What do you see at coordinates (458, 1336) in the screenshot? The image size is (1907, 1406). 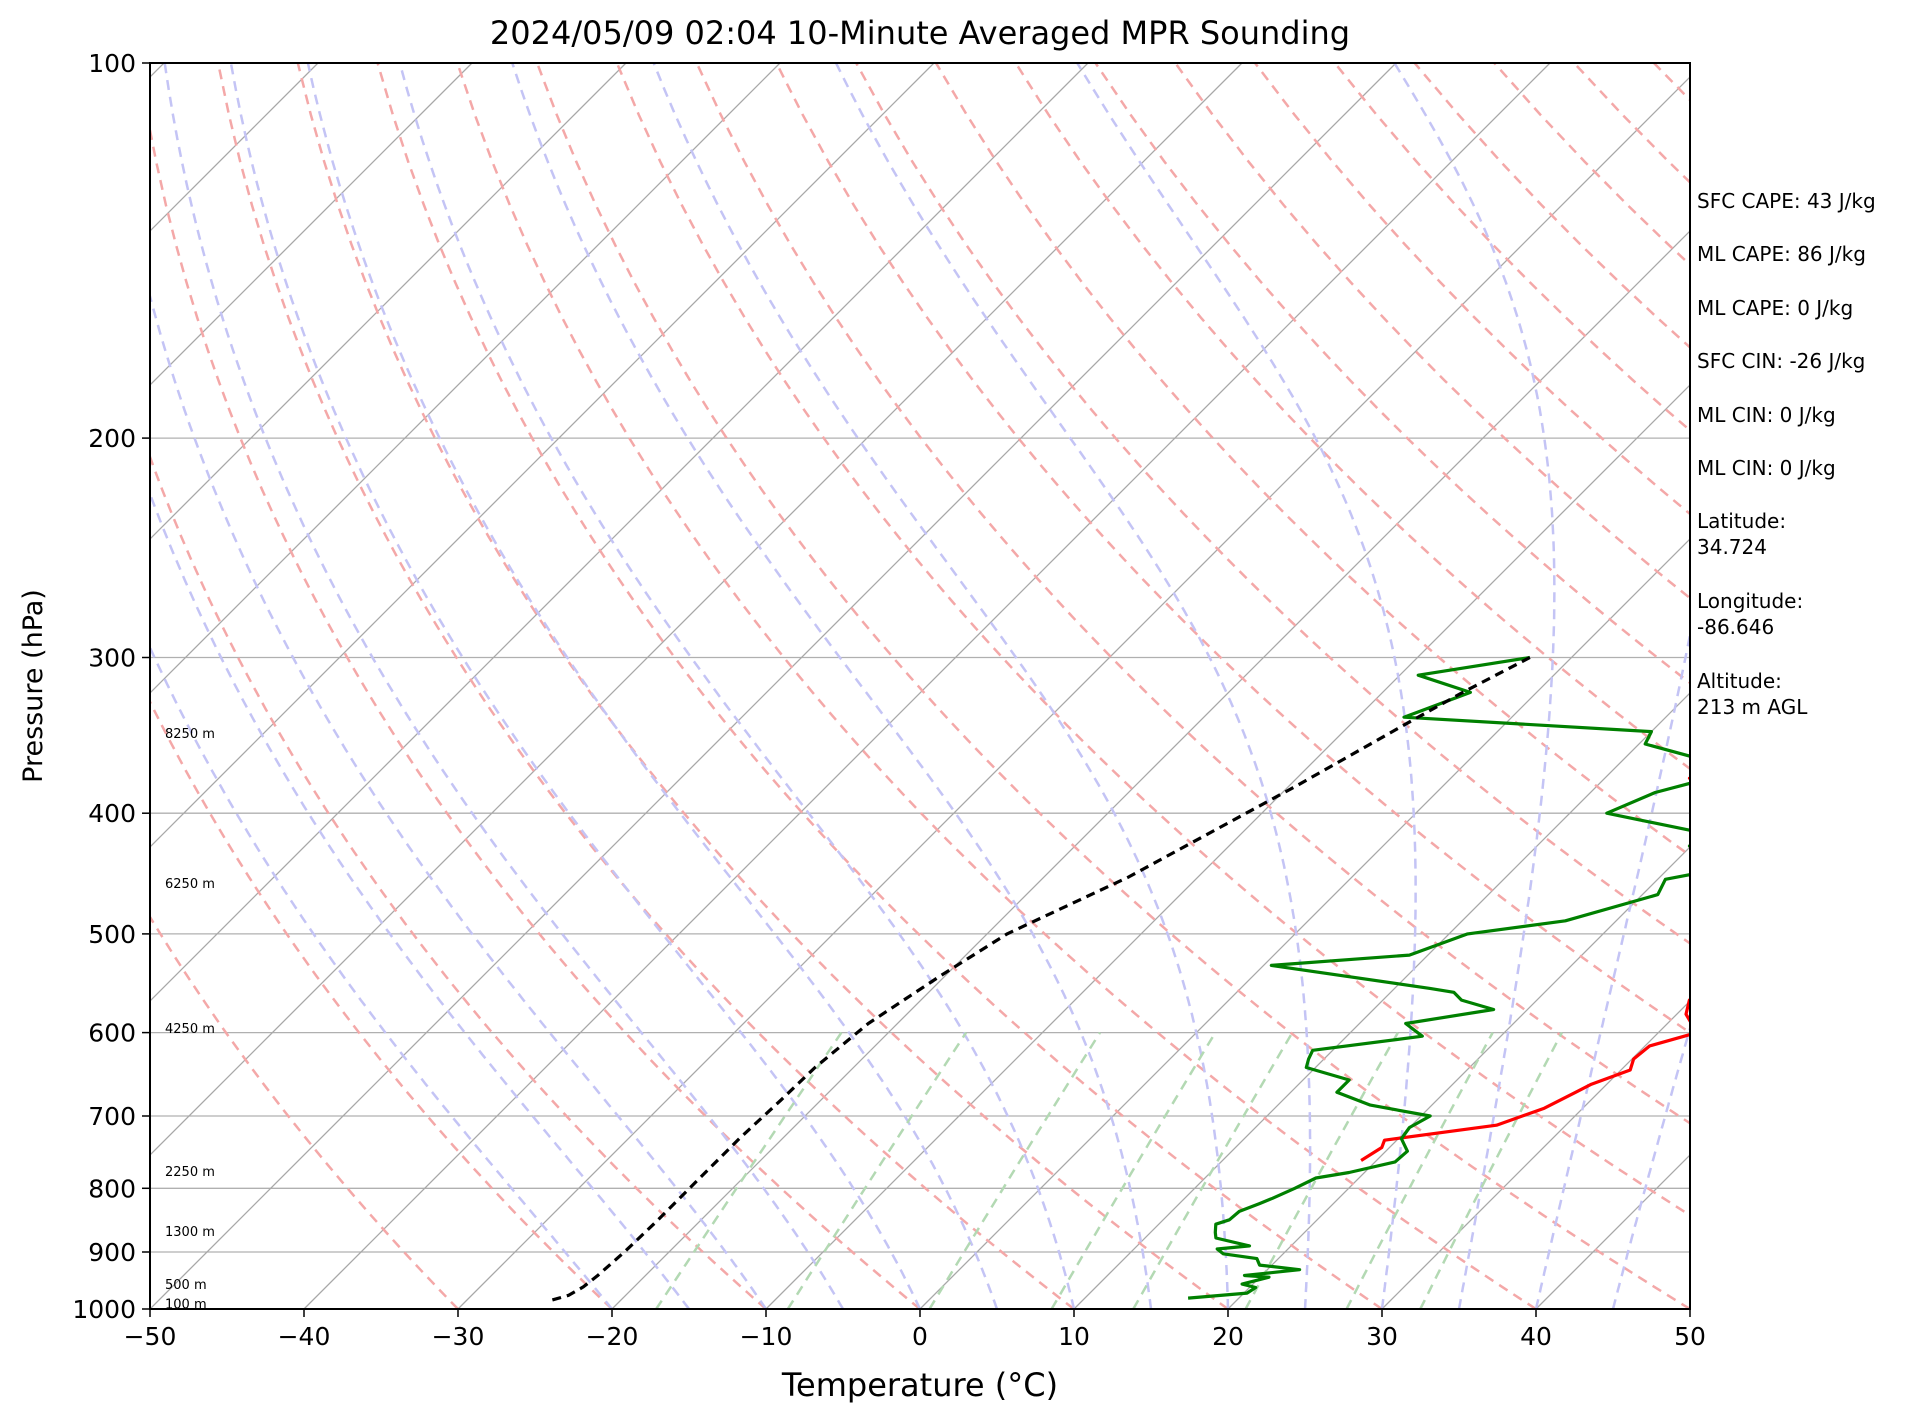 I see `x-tick-label: −30` at bounding box center [458, 1336].